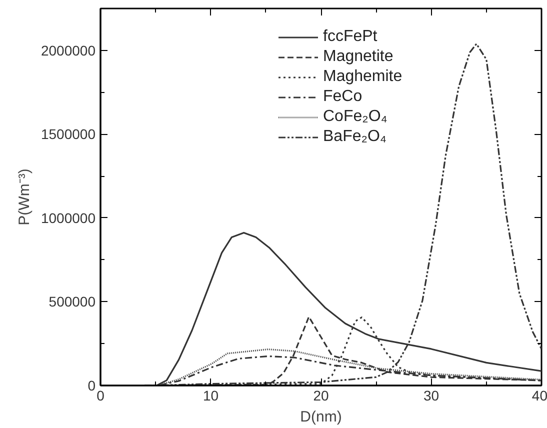  What do you see at coordinates (358, 57) in the screenshot?
I see `legend-label: Magnetite` at bounding box center [358, 57].